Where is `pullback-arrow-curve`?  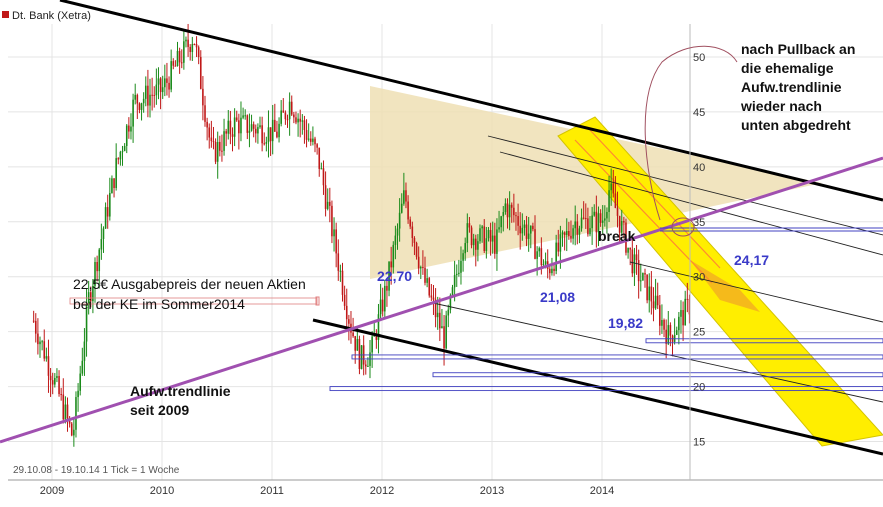 pullback-arrow-curve is located at coordinates (691, 133).